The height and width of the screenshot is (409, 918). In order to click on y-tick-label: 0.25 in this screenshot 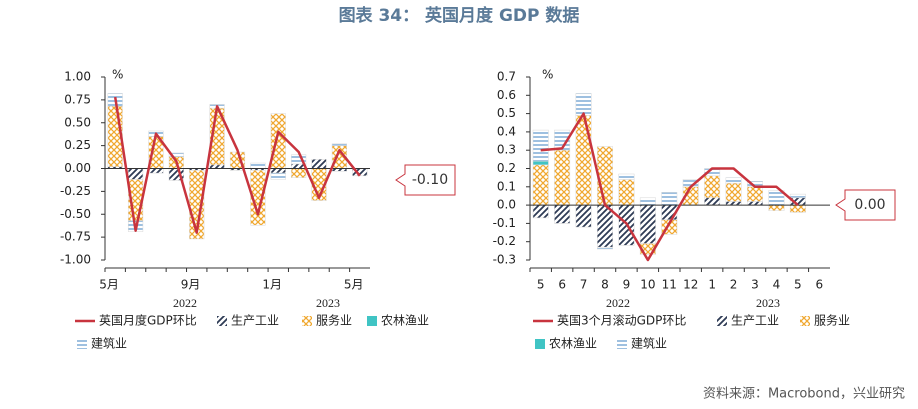, I will do `click(77, 145)`.